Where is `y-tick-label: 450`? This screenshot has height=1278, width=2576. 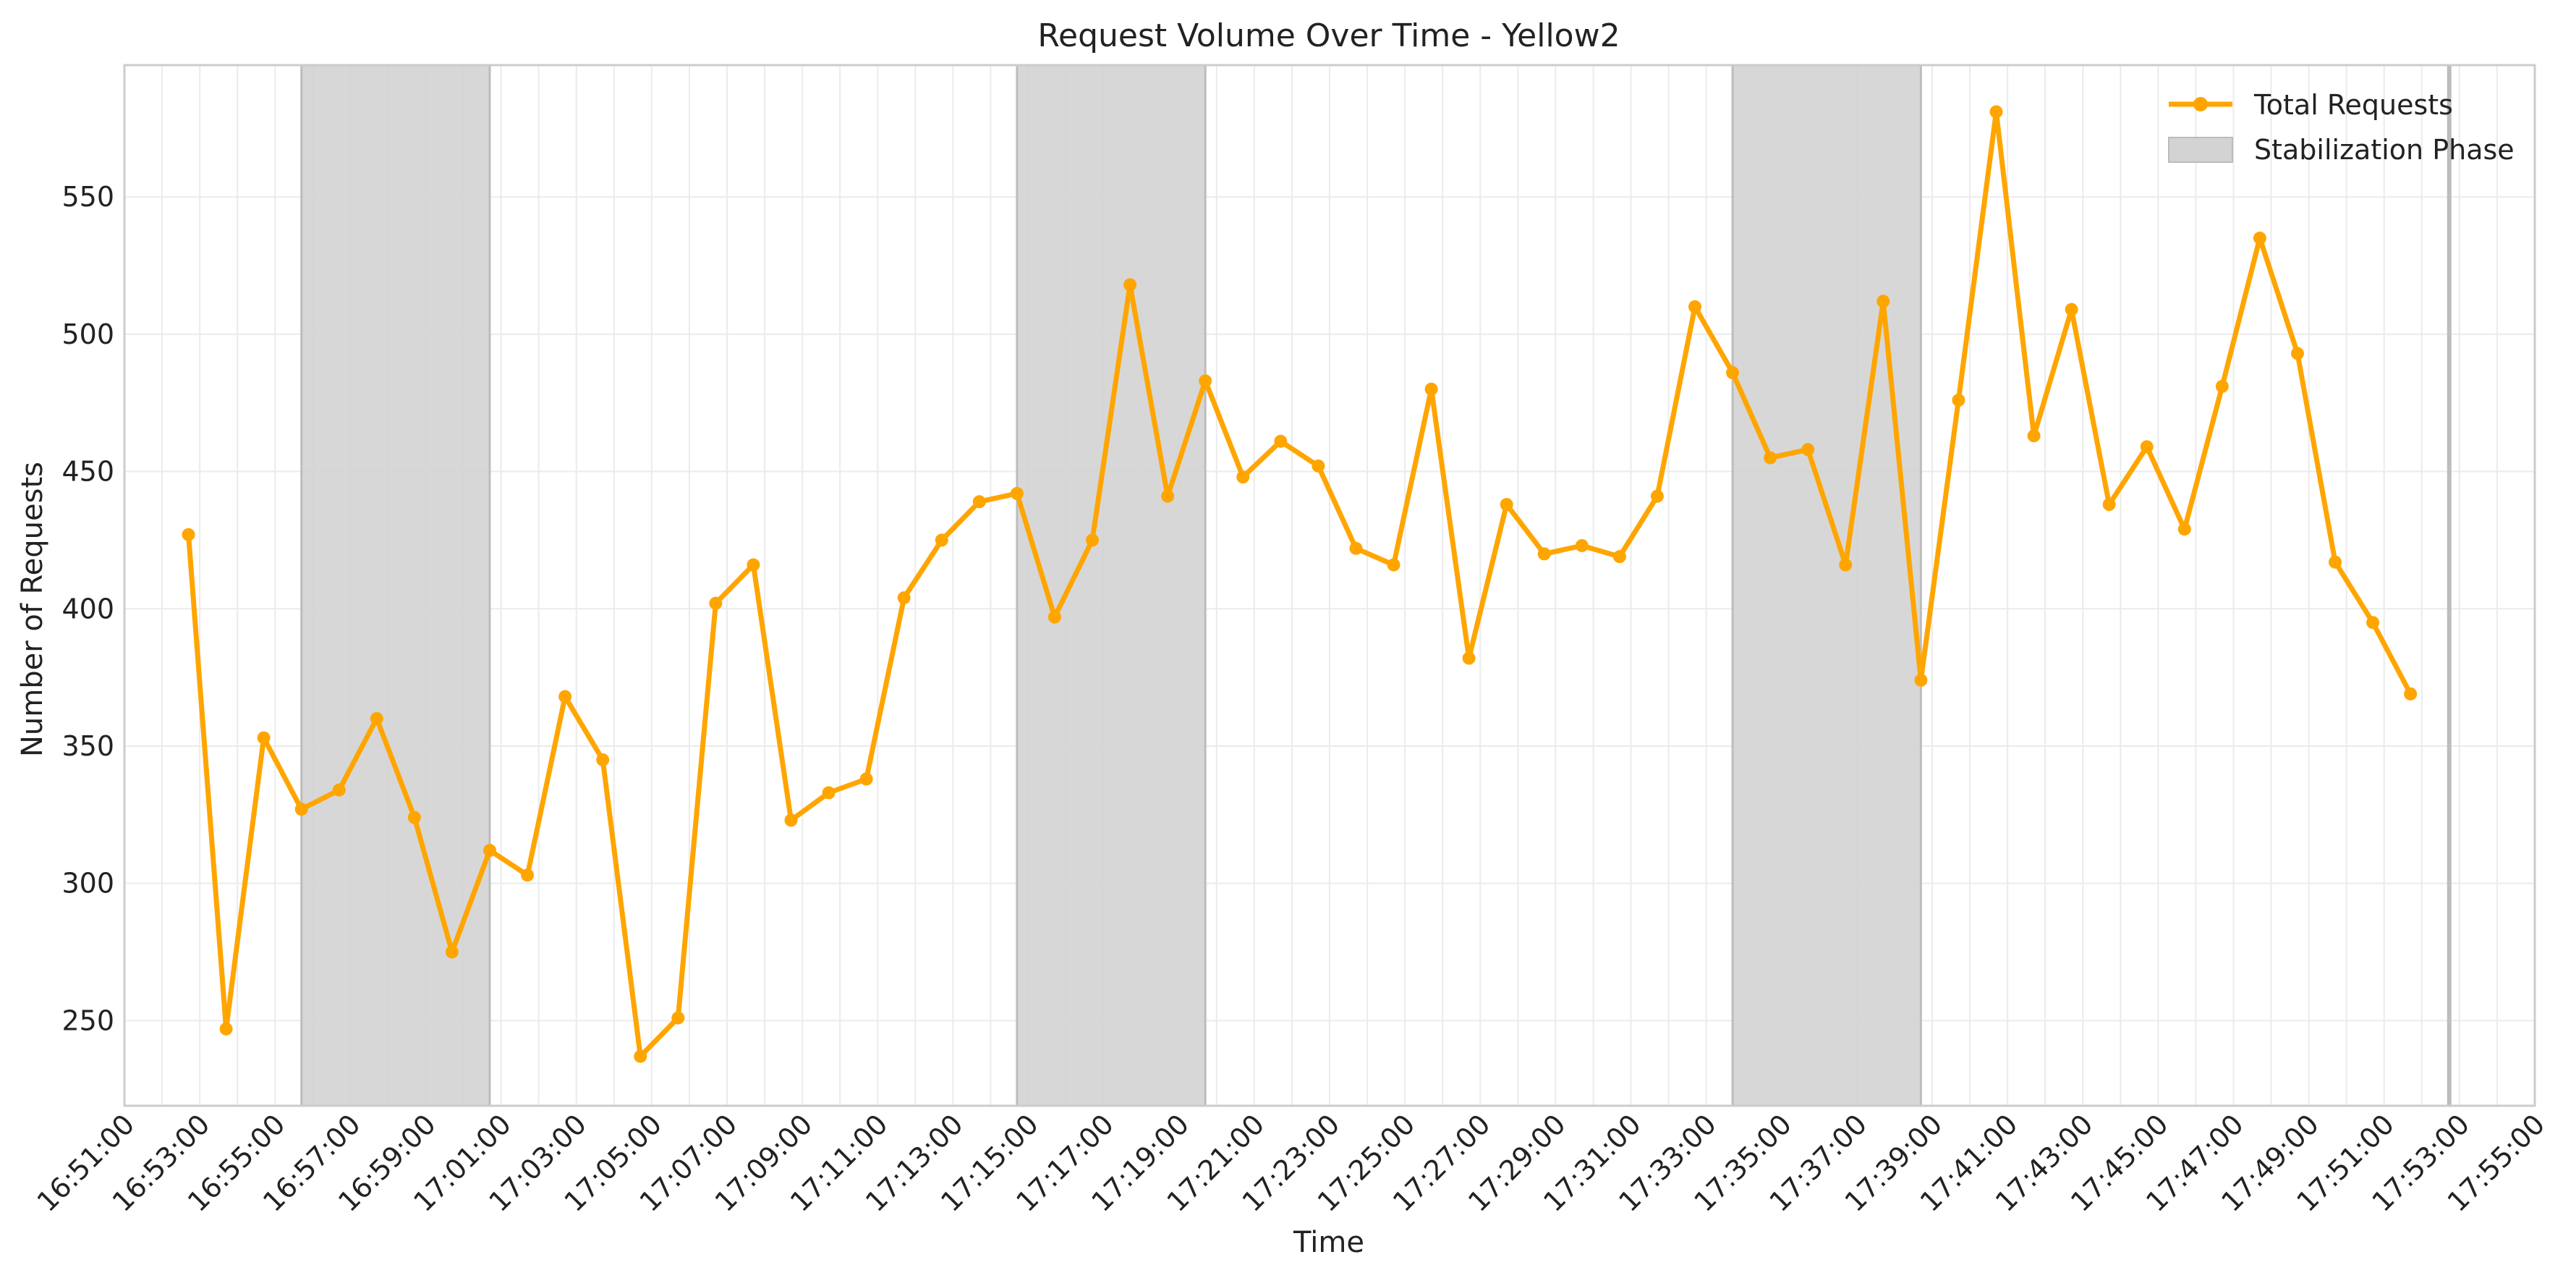
y-tick-label: 450 is located at coordinates (87, 472).